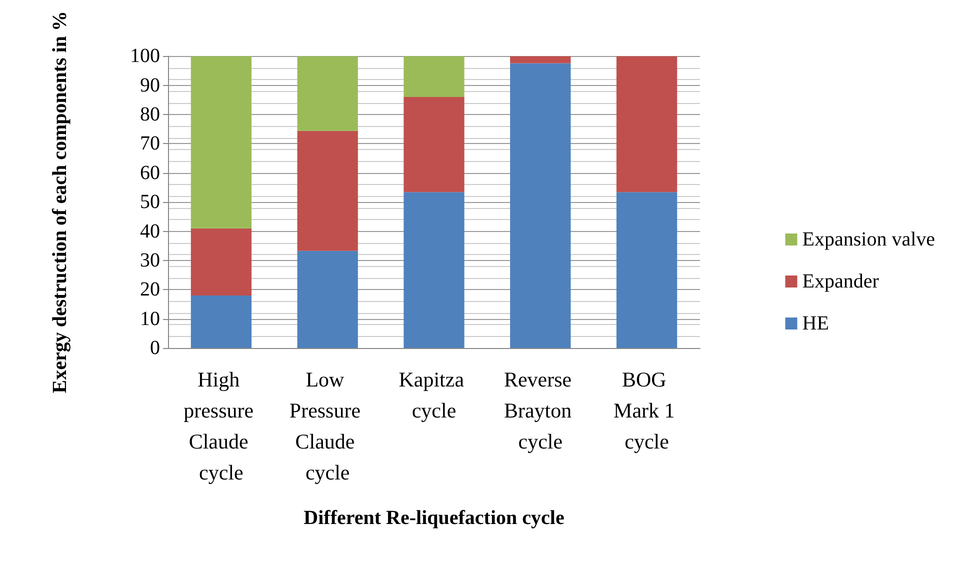 Image resolution: width=963 pixels, height=563 pixels. Describe the element at coordinates (434, 395) in the screenshot. I see `x-tick-label: Kapitza cycle` at that location.